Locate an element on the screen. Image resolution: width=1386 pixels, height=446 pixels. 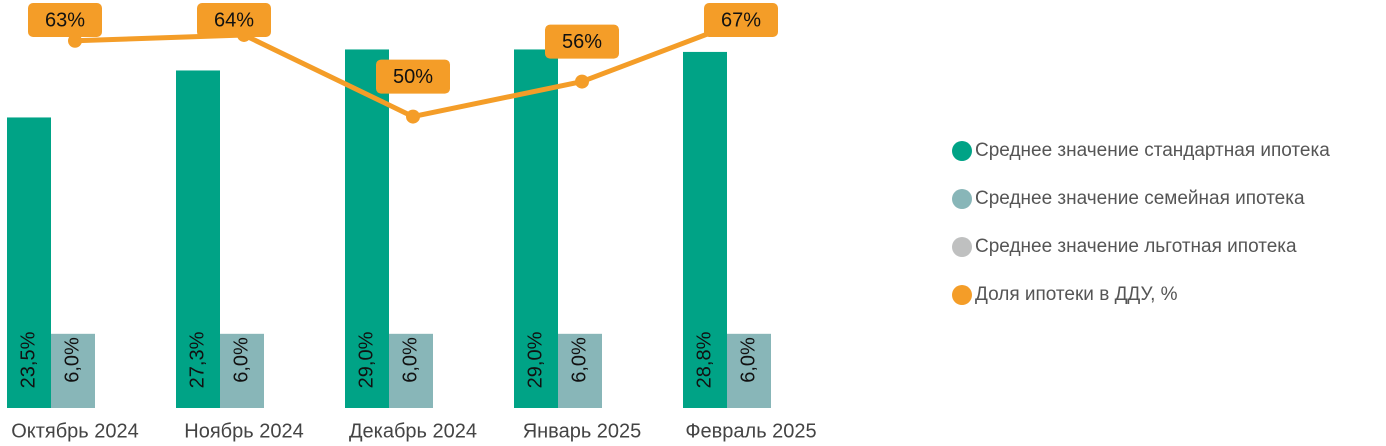
legend-label: Среднее значение семейная ипотека is located at coordinates (1140, 198).